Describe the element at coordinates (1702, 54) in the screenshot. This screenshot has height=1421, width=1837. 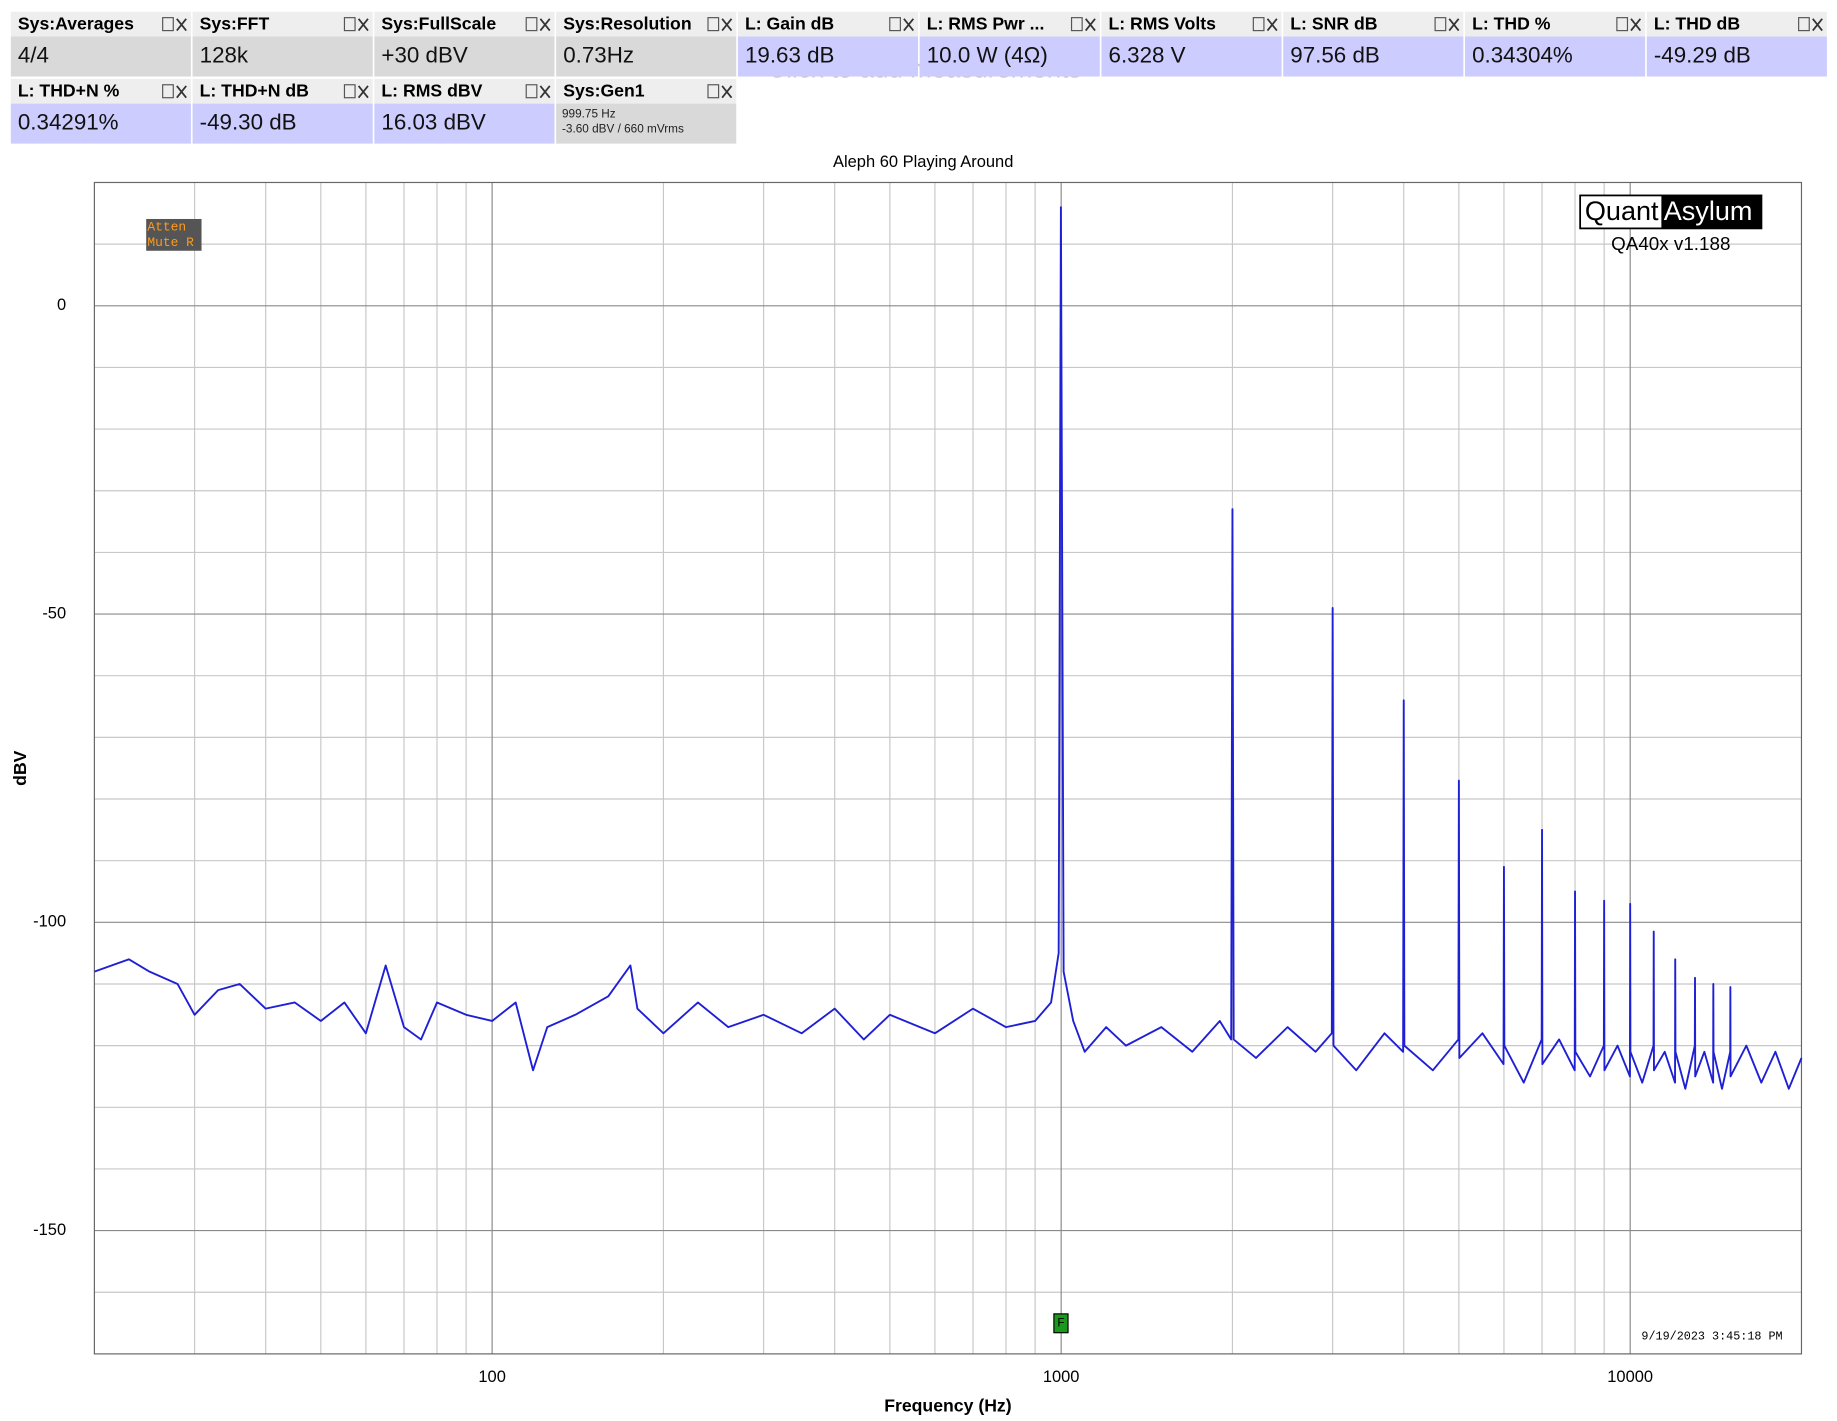
I see `tile-value: -49.29 dB` at that location.